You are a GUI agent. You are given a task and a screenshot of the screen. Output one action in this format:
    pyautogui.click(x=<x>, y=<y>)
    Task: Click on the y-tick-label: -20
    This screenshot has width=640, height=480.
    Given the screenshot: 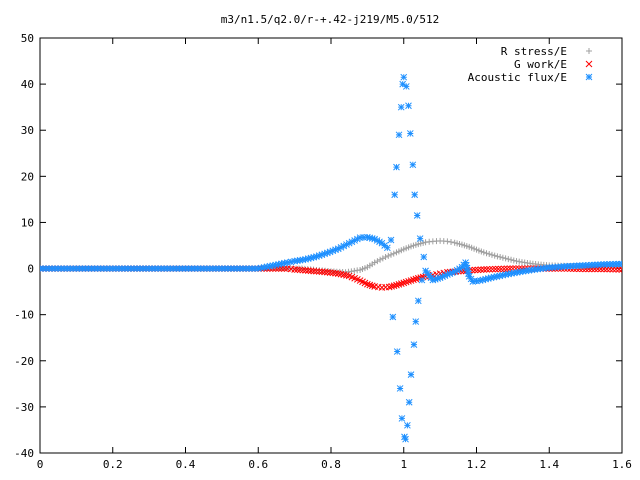 What is the action you would take?
    pyautogui.click(x=24, y=361)
    